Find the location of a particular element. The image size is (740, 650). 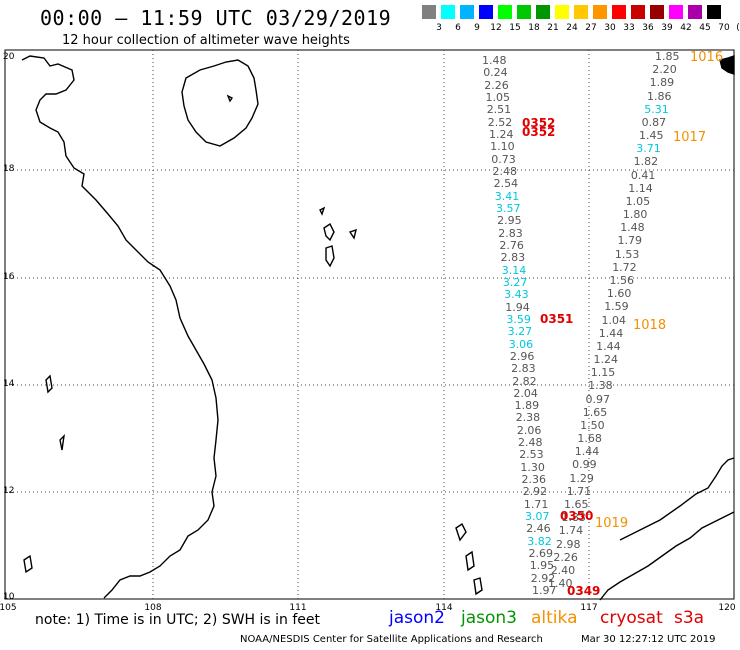

wave-height-value: 1.15 is located at coordinates (603, 373).